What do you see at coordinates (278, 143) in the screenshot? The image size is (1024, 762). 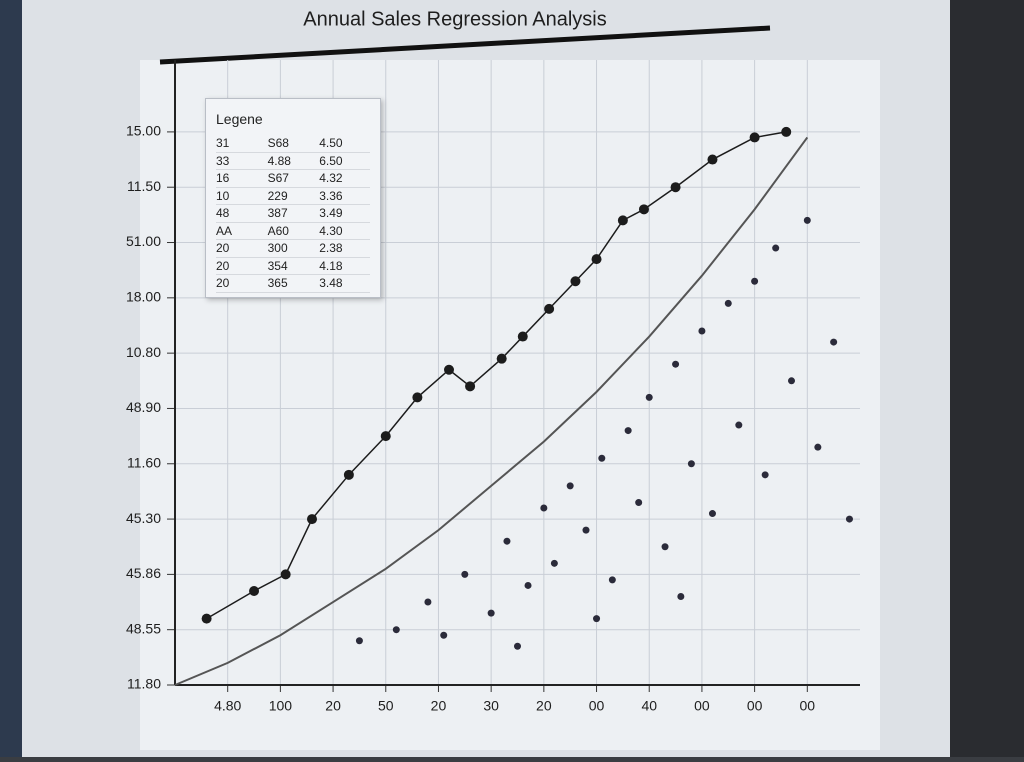 I see `legend-cell: S68` at bounding box center [278, 143].